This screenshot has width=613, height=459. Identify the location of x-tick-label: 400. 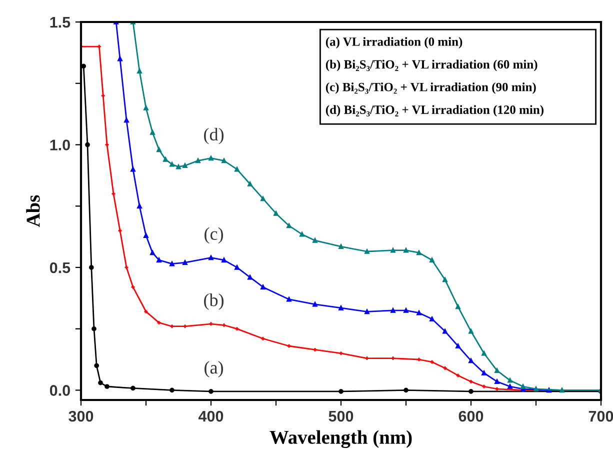
(211, 416).